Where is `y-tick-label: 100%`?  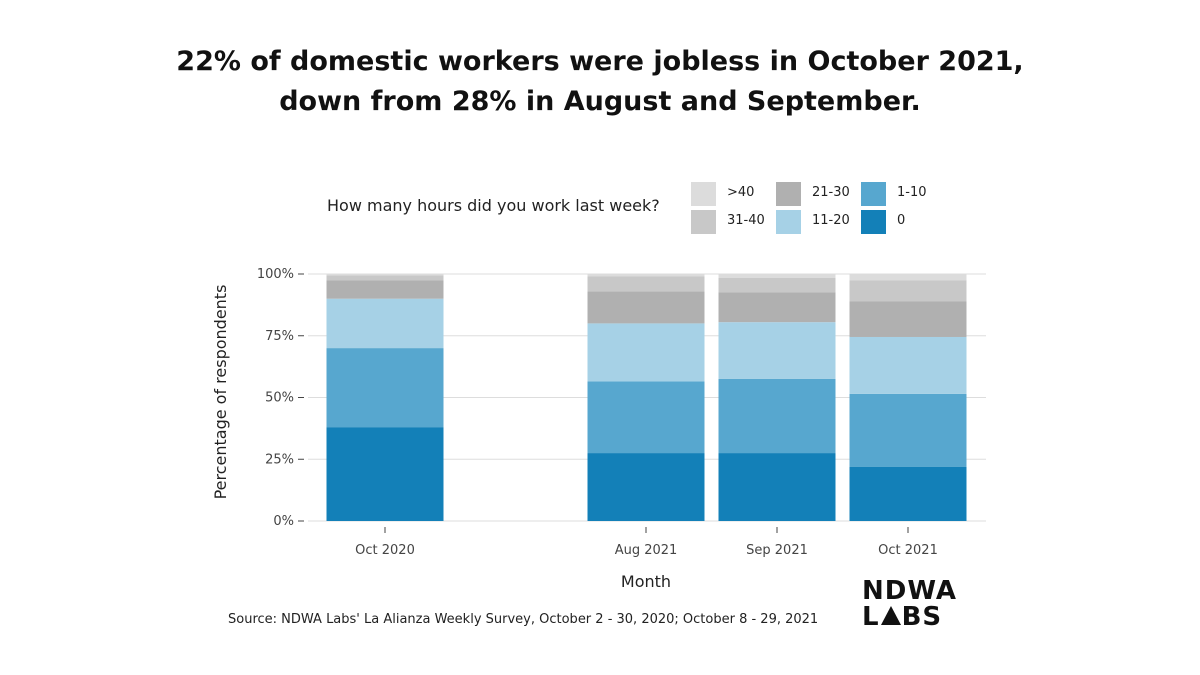
y-tick-label: 100% is located at coordinates (275, 274).